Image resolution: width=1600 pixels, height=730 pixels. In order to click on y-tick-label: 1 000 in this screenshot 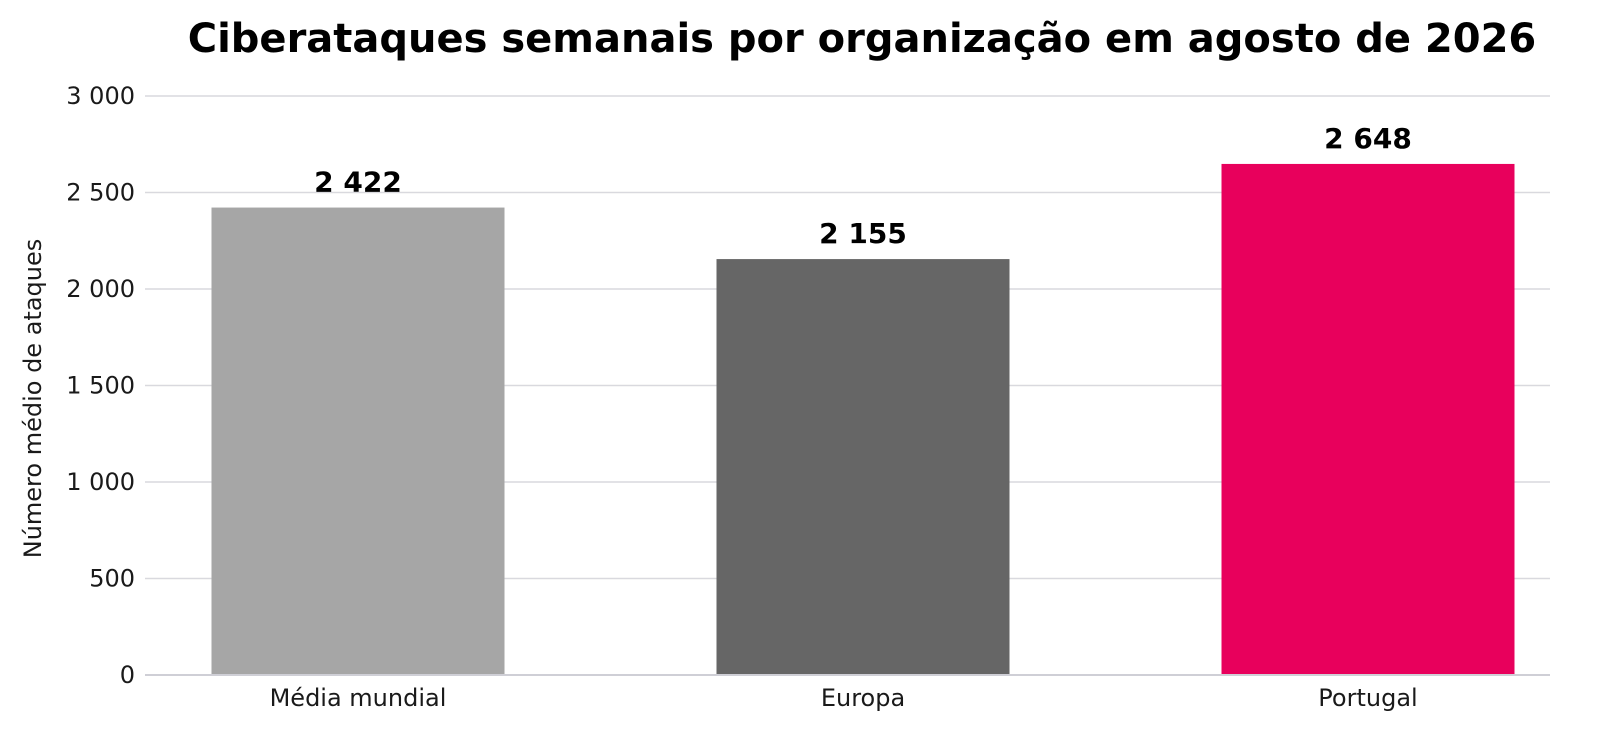, I will do `click(100, 482)`.